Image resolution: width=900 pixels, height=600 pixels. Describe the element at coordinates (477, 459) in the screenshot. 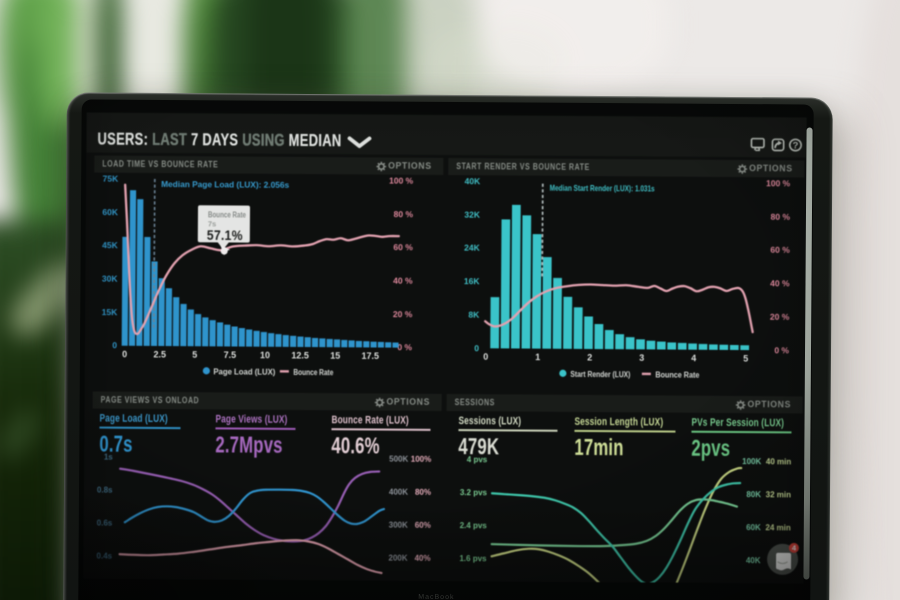

I see `svg-text: 4 pvs` at that location.